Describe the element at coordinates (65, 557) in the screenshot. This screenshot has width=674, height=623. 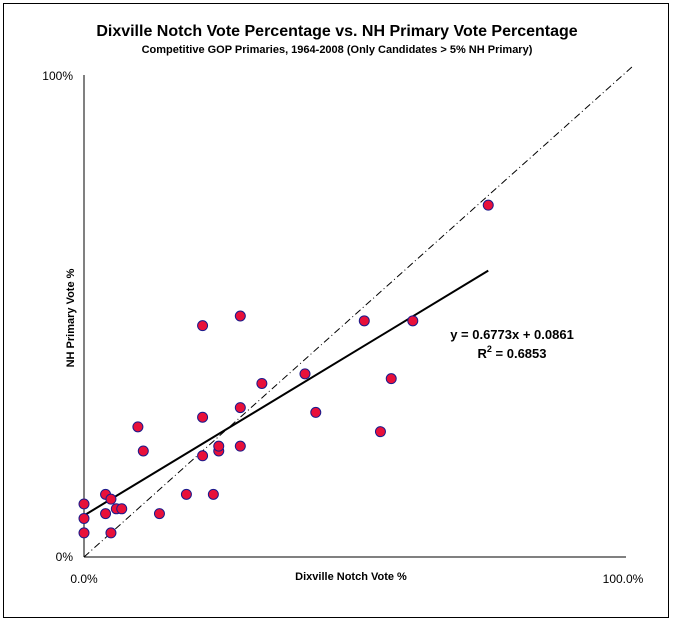
I see `y-tick-label-bottom: 0%` at that location.